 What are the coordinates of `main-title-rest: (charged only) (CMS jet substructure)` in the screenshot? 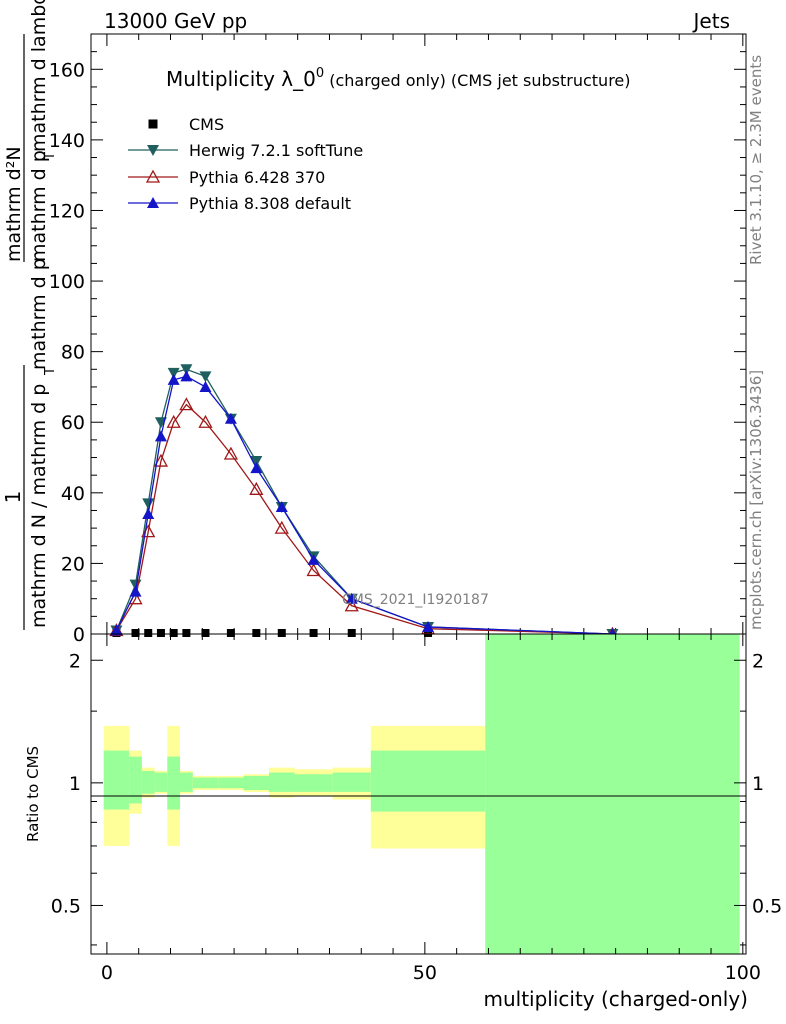 It's located at (477, 80).